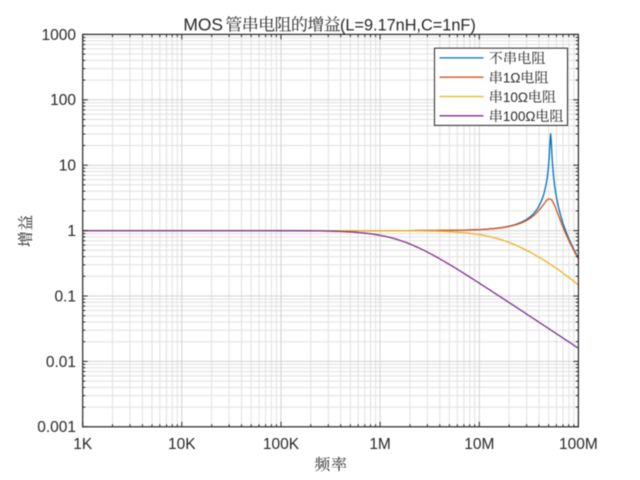 This screenshot has width=640, height=480. I want to click on svg-text: 100M, so click(578, 444).